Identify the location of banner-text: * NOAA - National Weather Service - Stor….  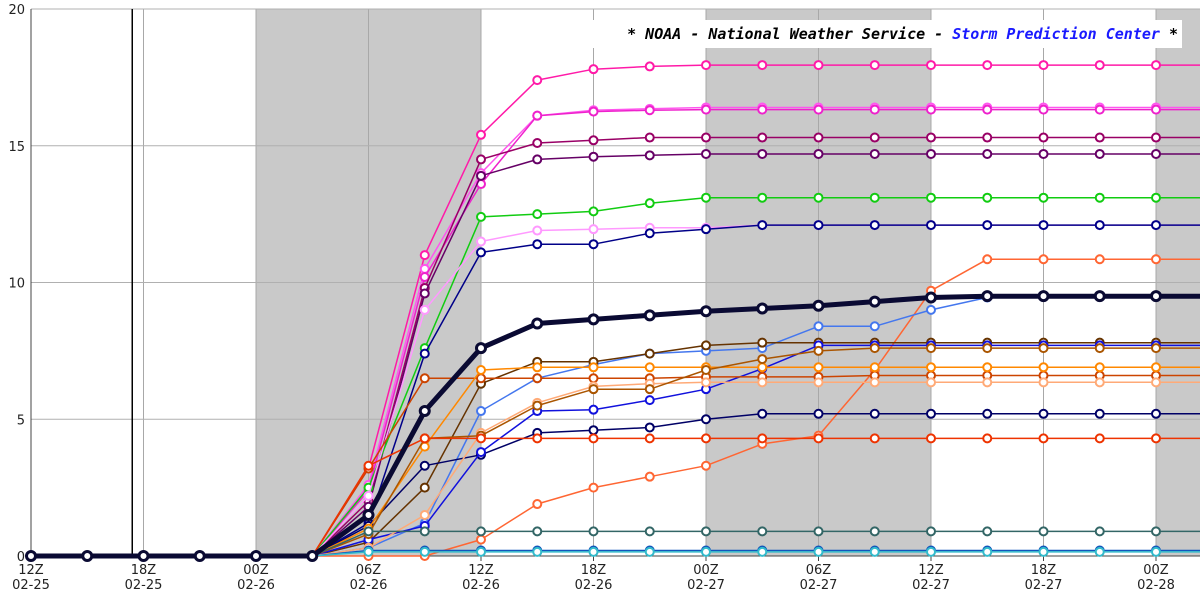
(902, 34).